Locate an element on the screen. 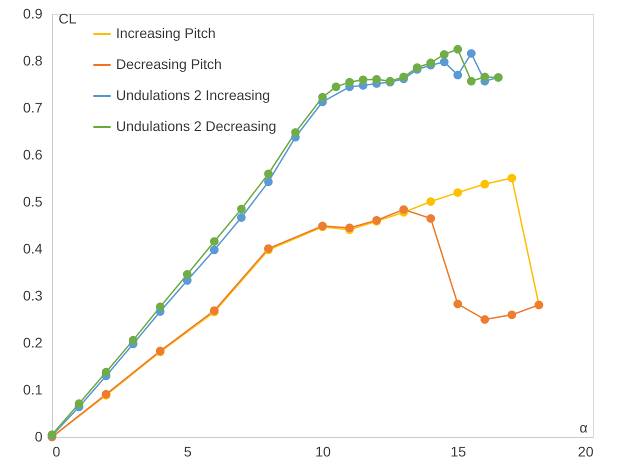 The height and width of the screenshot is (470, 620). x-tick-label: 0 is located at coordinates (56, 452).